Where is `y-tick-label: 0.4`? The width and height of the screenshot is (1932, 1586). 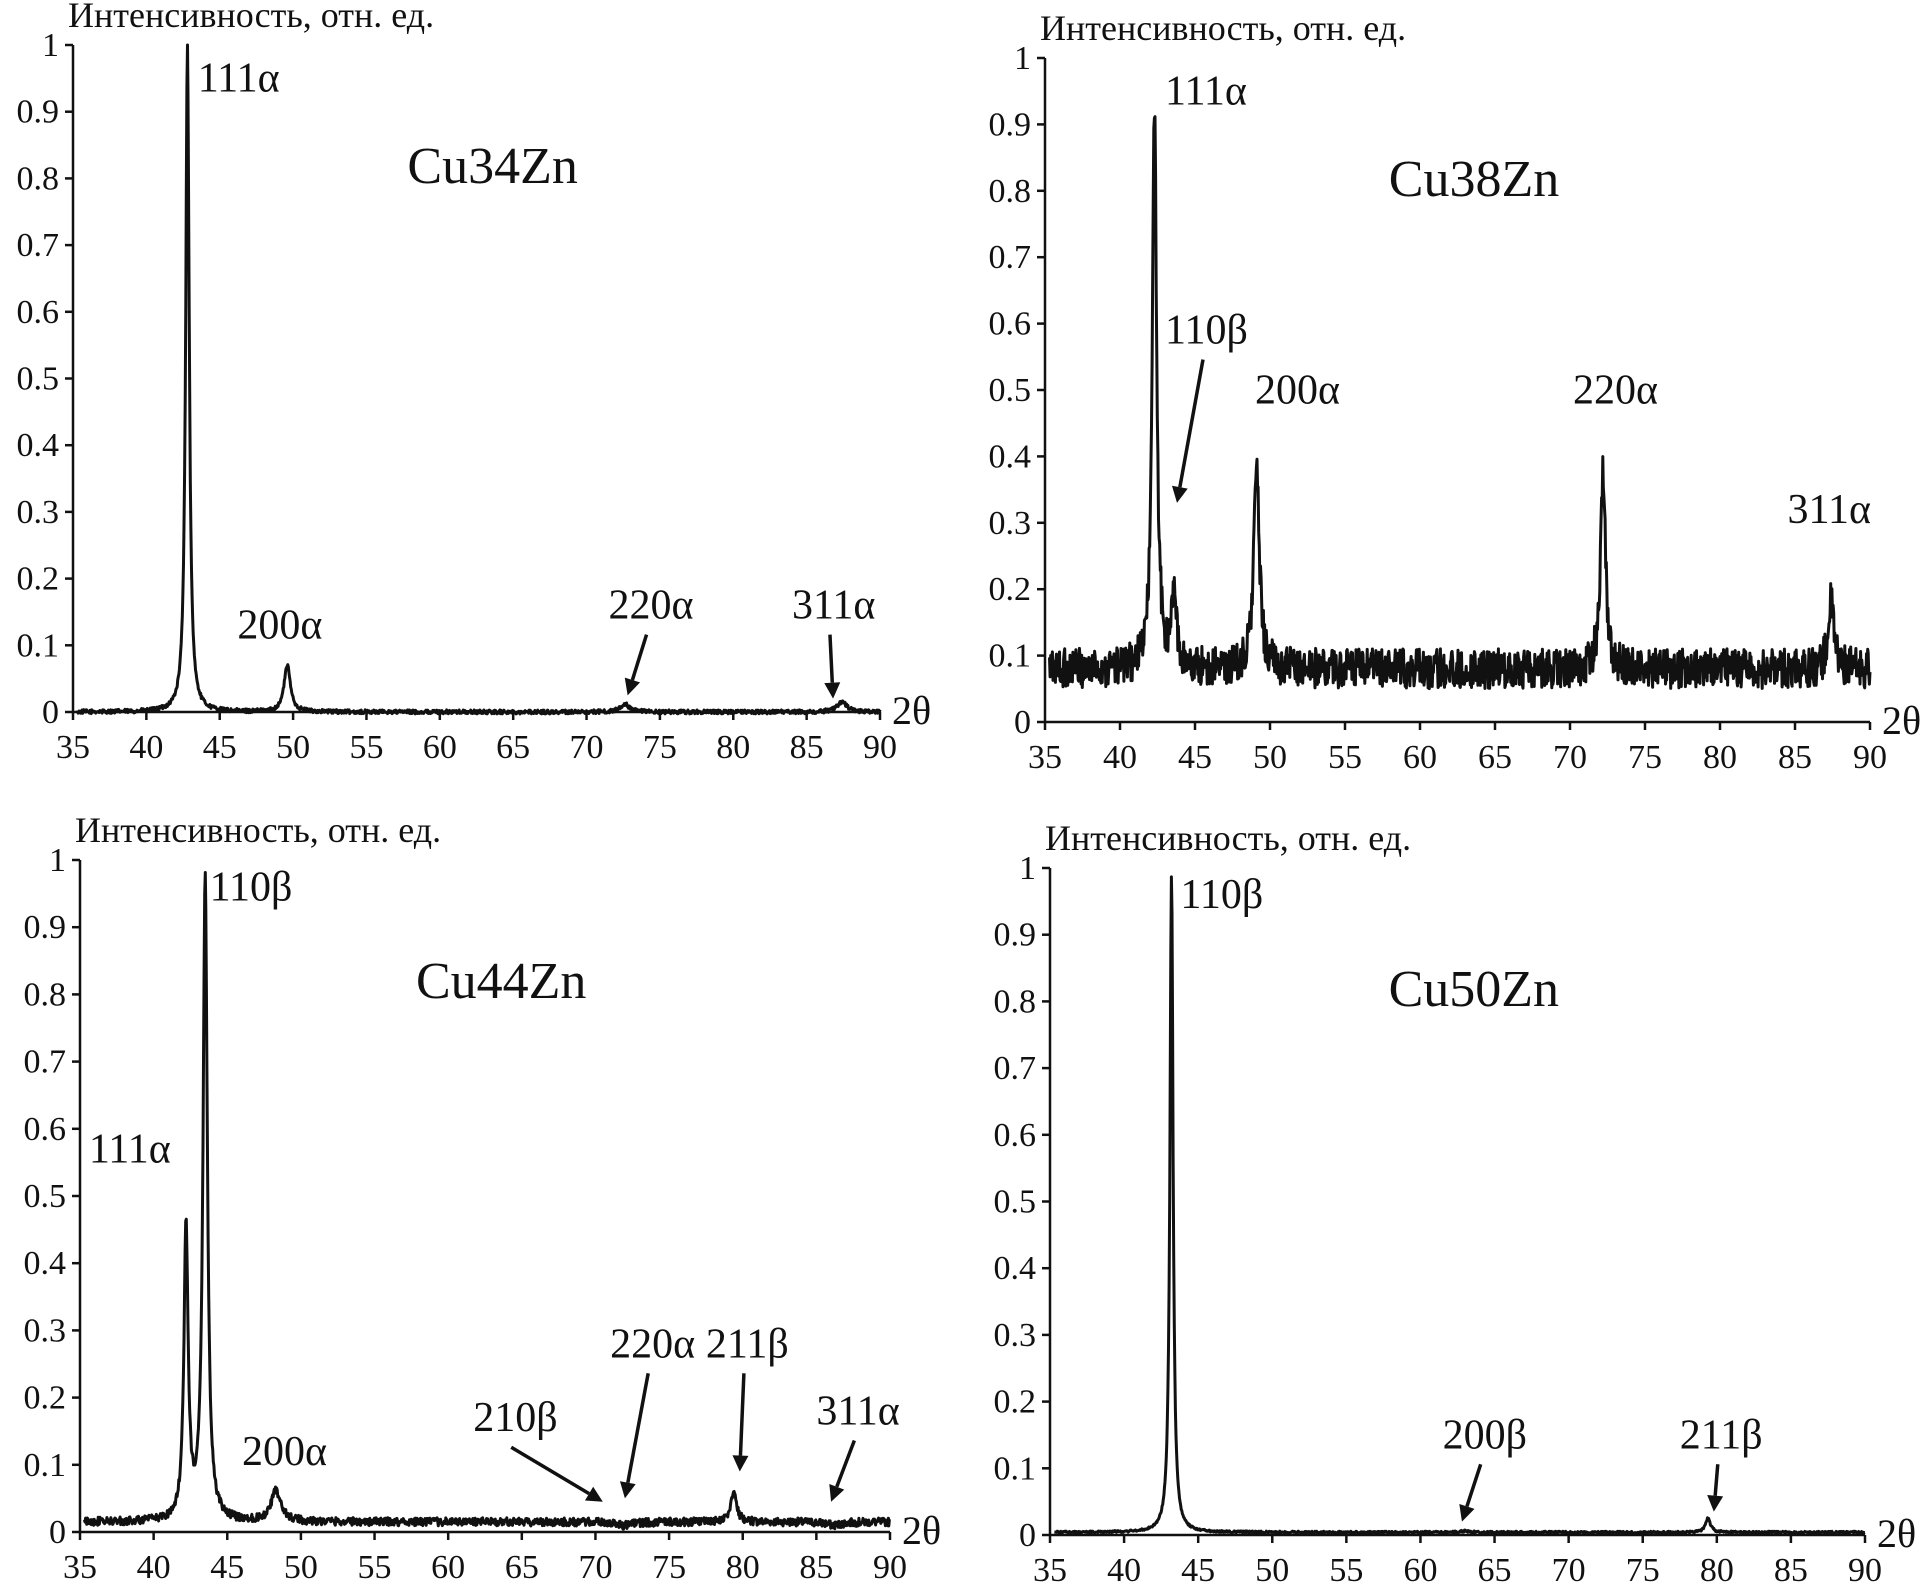 y-tick-label: 0.4 is located at coordinates (38, 445).